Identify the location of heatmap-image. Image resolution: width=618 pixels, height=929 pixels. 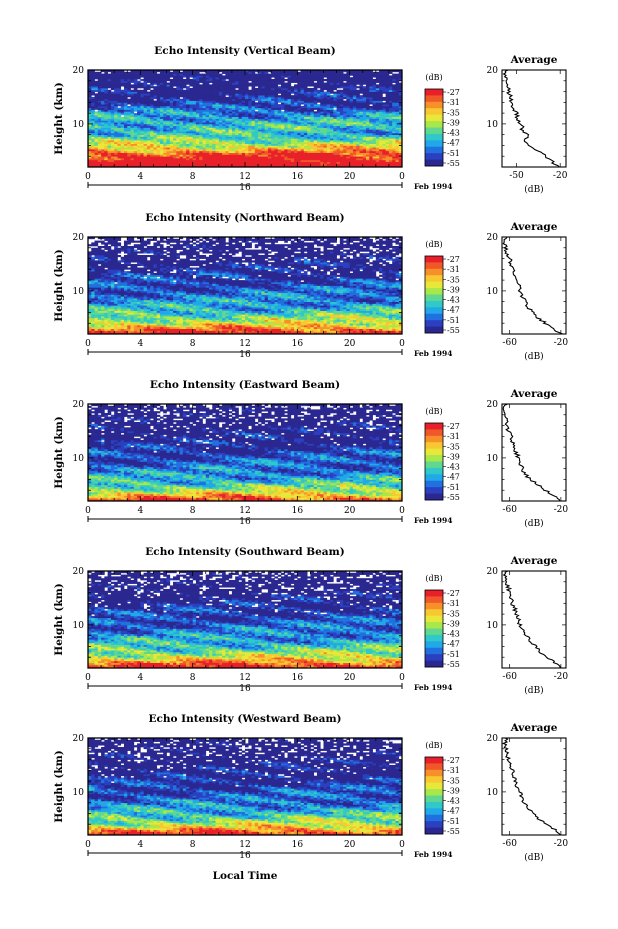
(245, 118).